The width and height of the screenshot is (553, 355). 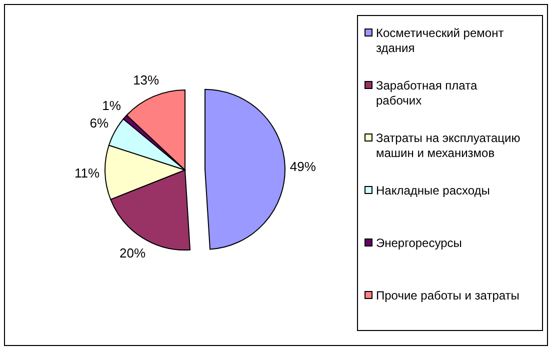 I want to click on data-label: 6%, so click(x=99, y=122).